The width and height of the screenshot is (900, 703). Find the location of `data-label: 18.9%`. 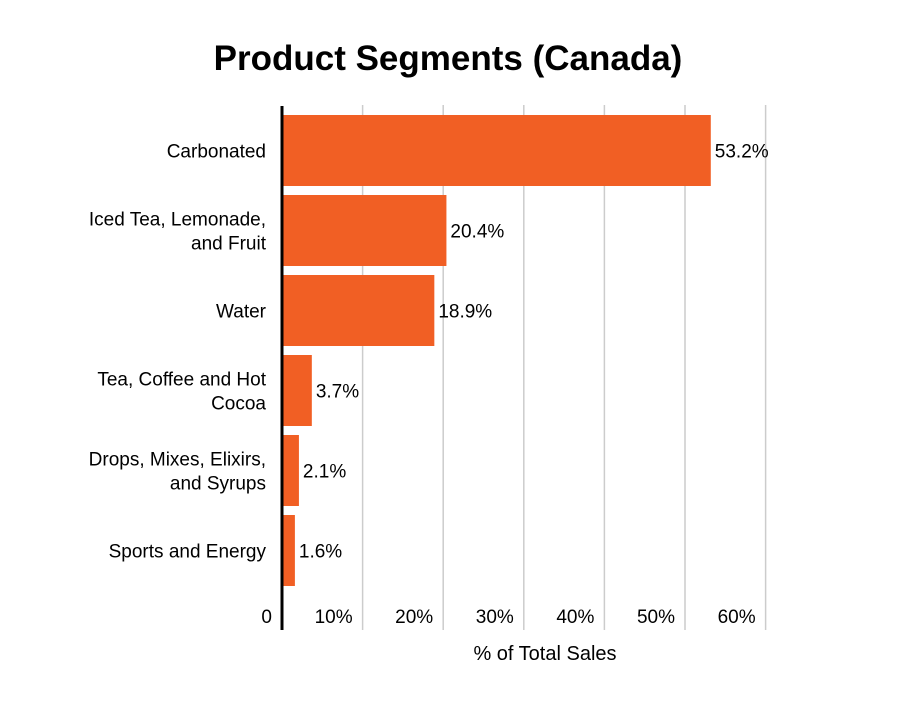

data-label: 18.9% is located at coordinates (465, 312).